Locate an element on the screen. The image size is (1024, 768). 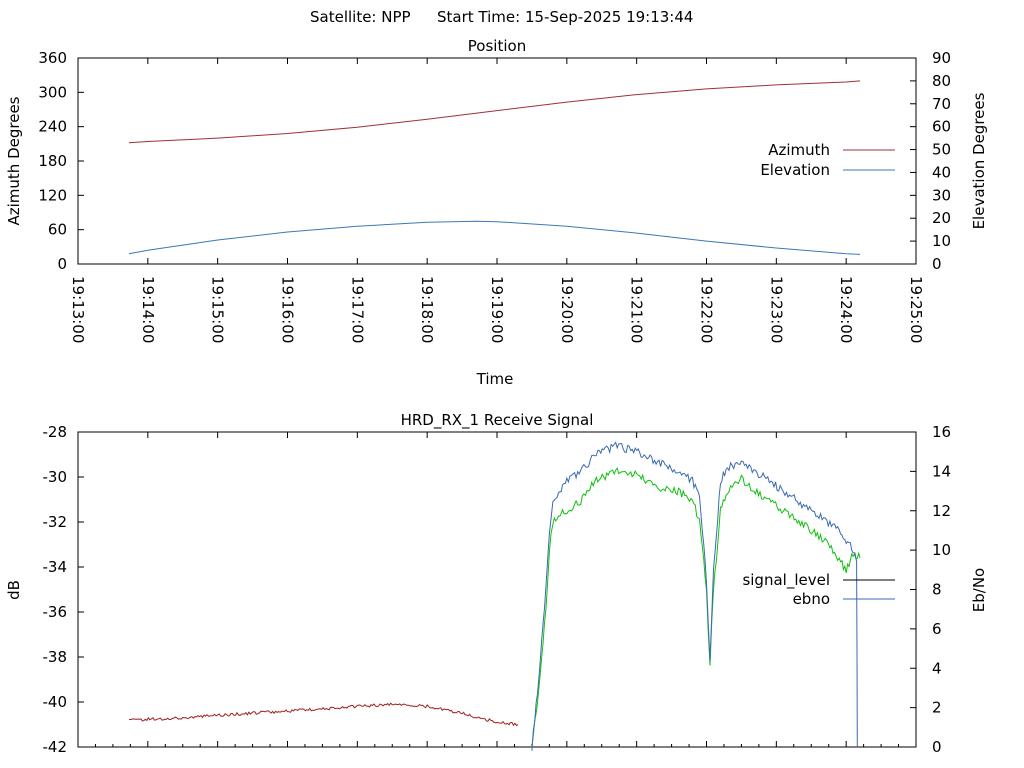
y2-tick-label: 70 is located at coordinates (941, 104).